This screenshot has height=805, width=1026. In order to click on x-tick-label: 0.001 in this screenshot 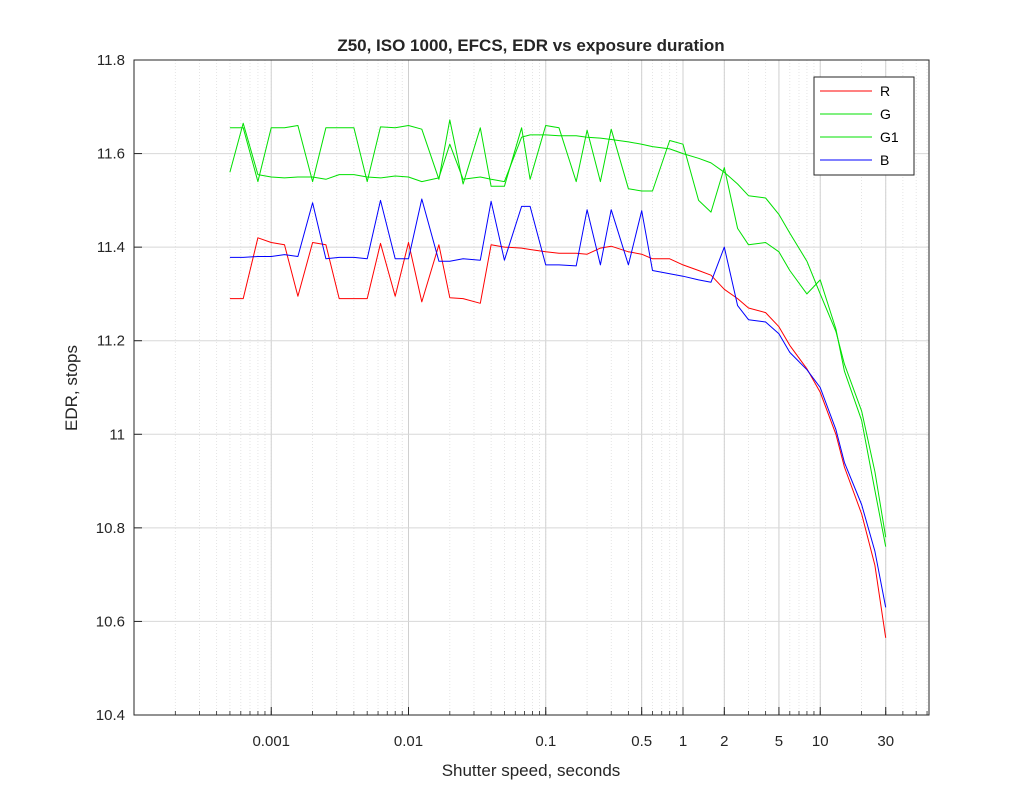, I will do `click(271, 741)`.